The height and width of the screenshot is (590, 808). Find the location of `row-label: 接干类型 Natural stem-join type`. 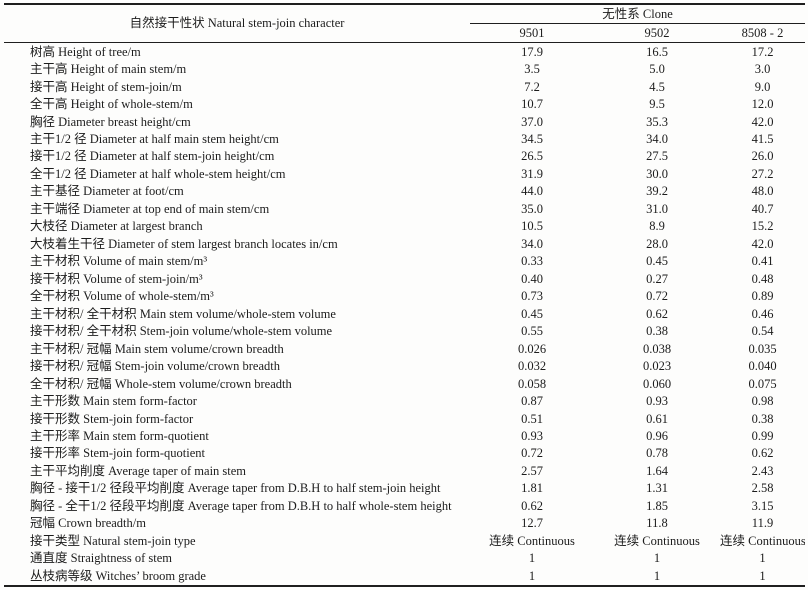

row-label: 接干类型 Natural stem-join type is located at coordinates (113, 540).